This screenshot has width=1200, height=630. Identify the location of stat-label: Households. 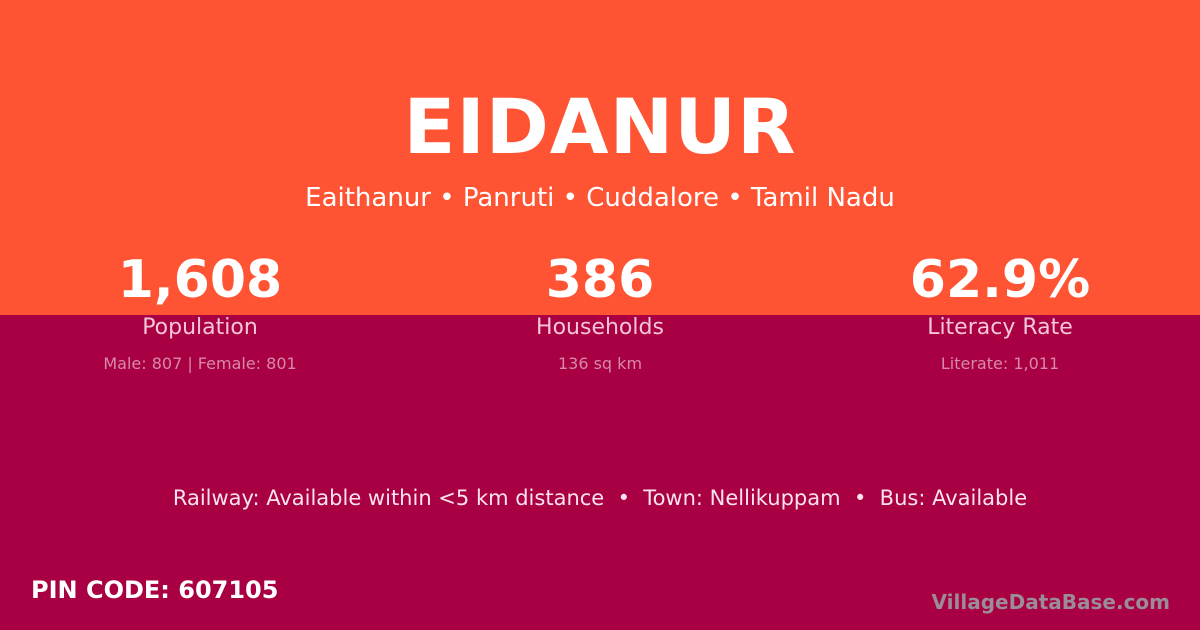
(600, 327).